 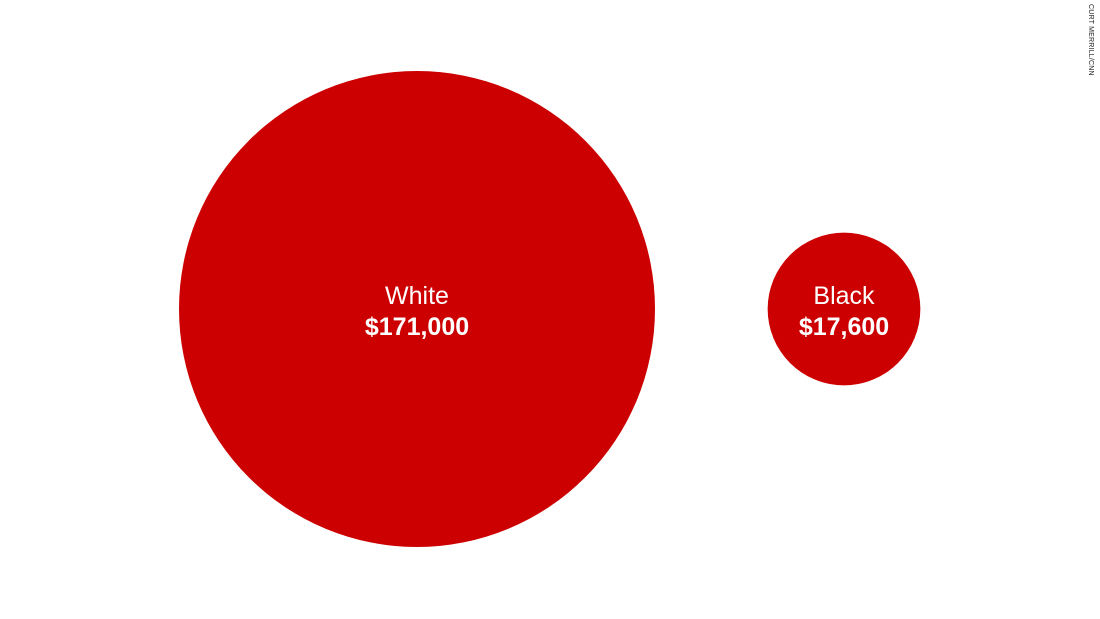 I want to click on bubble-value-white: $171,000, so click(x=417, y=327).